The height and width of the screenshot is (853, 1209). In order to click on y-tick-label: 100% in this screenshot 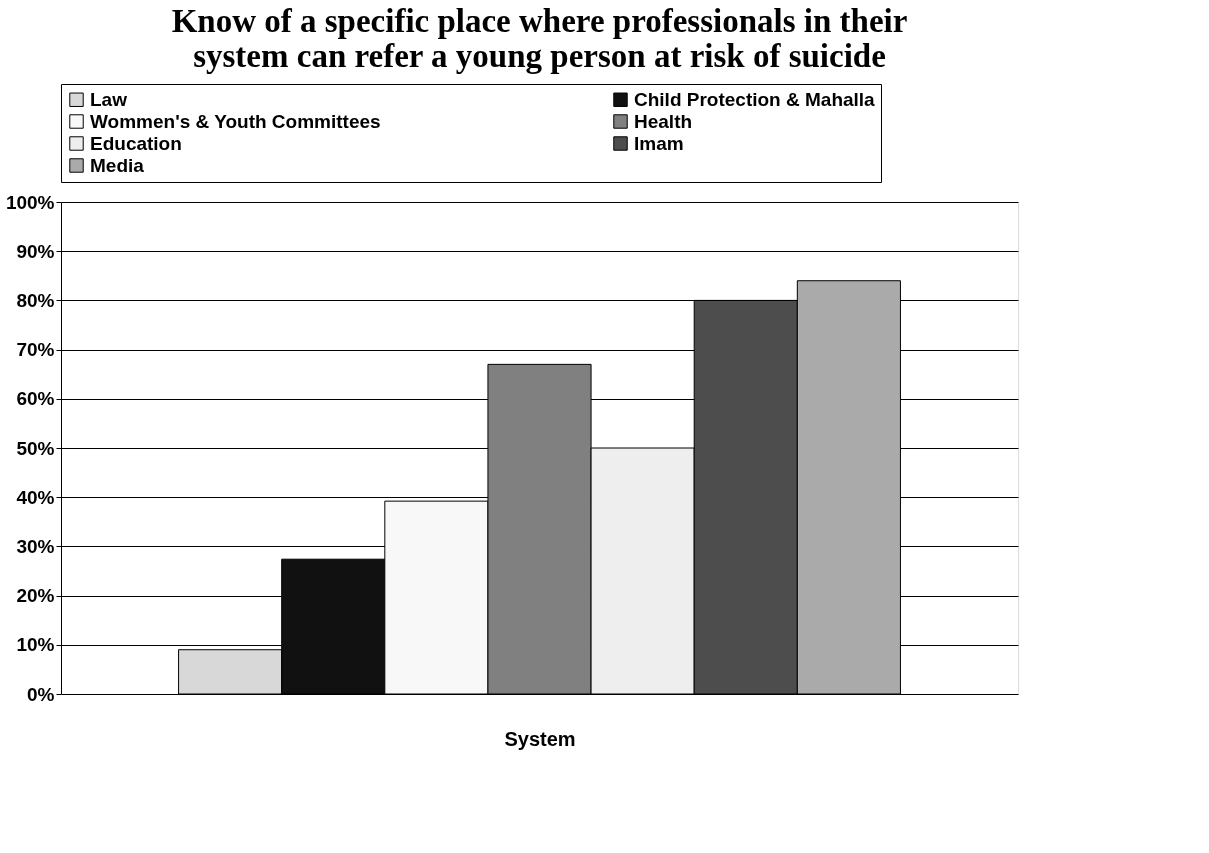, I will do `click(30, 202)`.